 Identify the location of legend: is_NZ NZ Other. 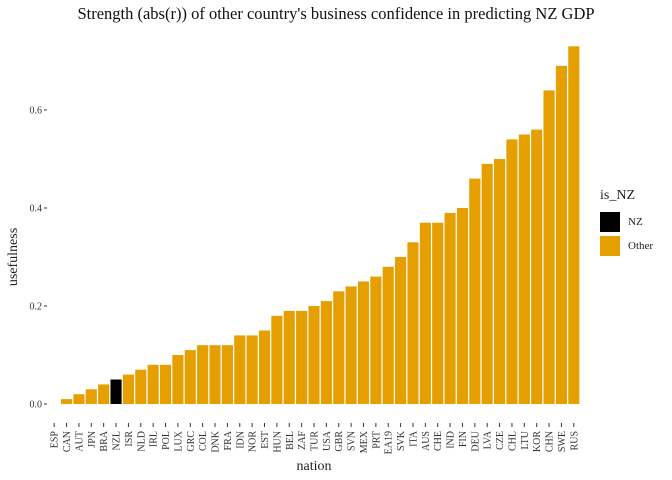
(626, 223).